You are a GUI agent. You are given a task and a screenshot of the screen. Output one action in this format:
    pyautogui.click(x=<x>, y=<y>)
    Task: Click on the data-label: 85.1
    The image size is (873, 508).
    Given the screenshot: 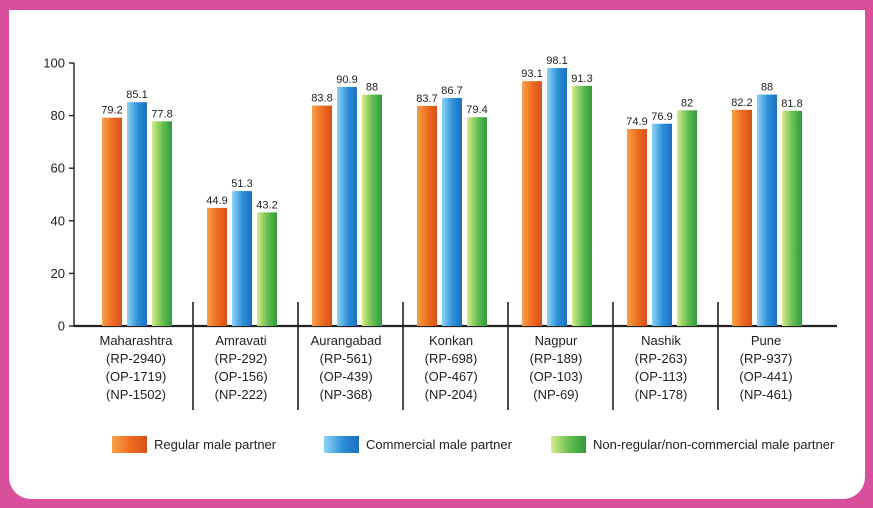 What is the action you would take?
    pyautogui.click(x=136, y=95)
    